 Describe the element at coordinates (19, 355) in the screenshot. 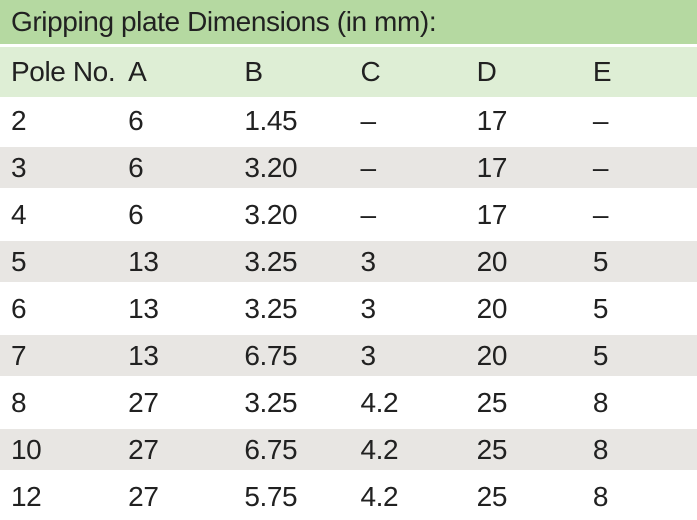

I see `table-cell: 7` at that location.